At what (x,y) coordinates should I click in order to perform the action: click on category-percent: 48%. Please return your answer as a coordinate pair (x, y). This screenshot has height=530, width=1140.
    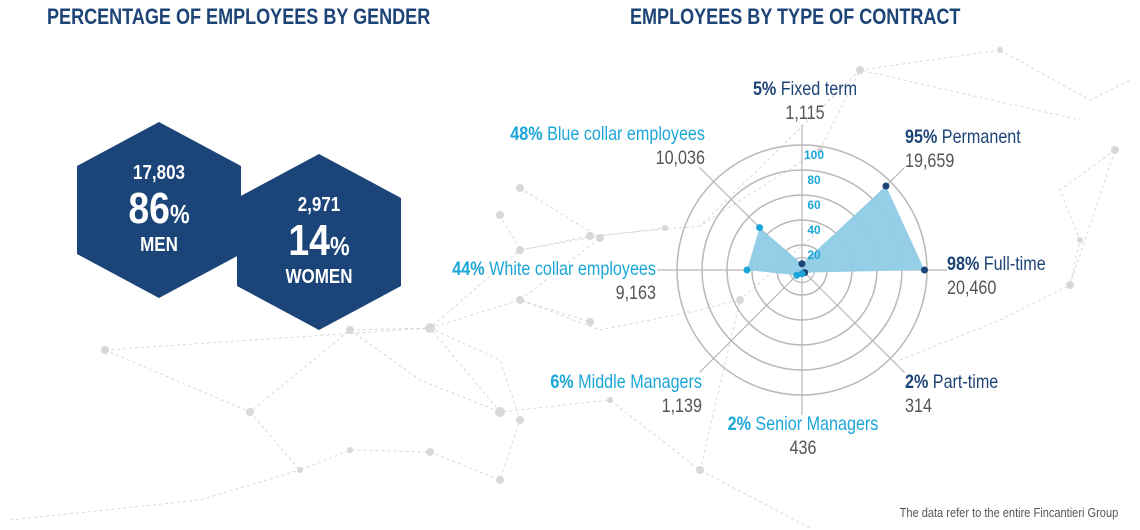
    Looking at the image, I should click on (528, 134).